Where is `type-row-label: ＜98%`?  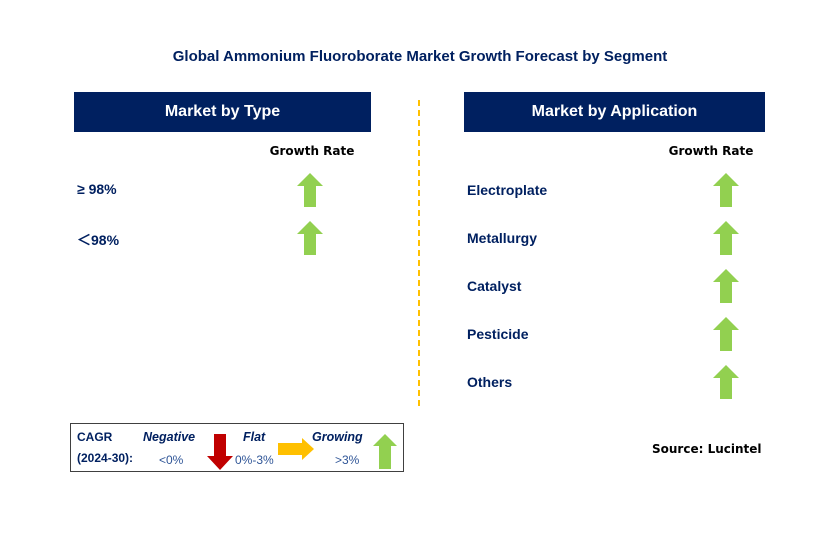
type-row-label: ＜98% is located at coordinates (98, 240).